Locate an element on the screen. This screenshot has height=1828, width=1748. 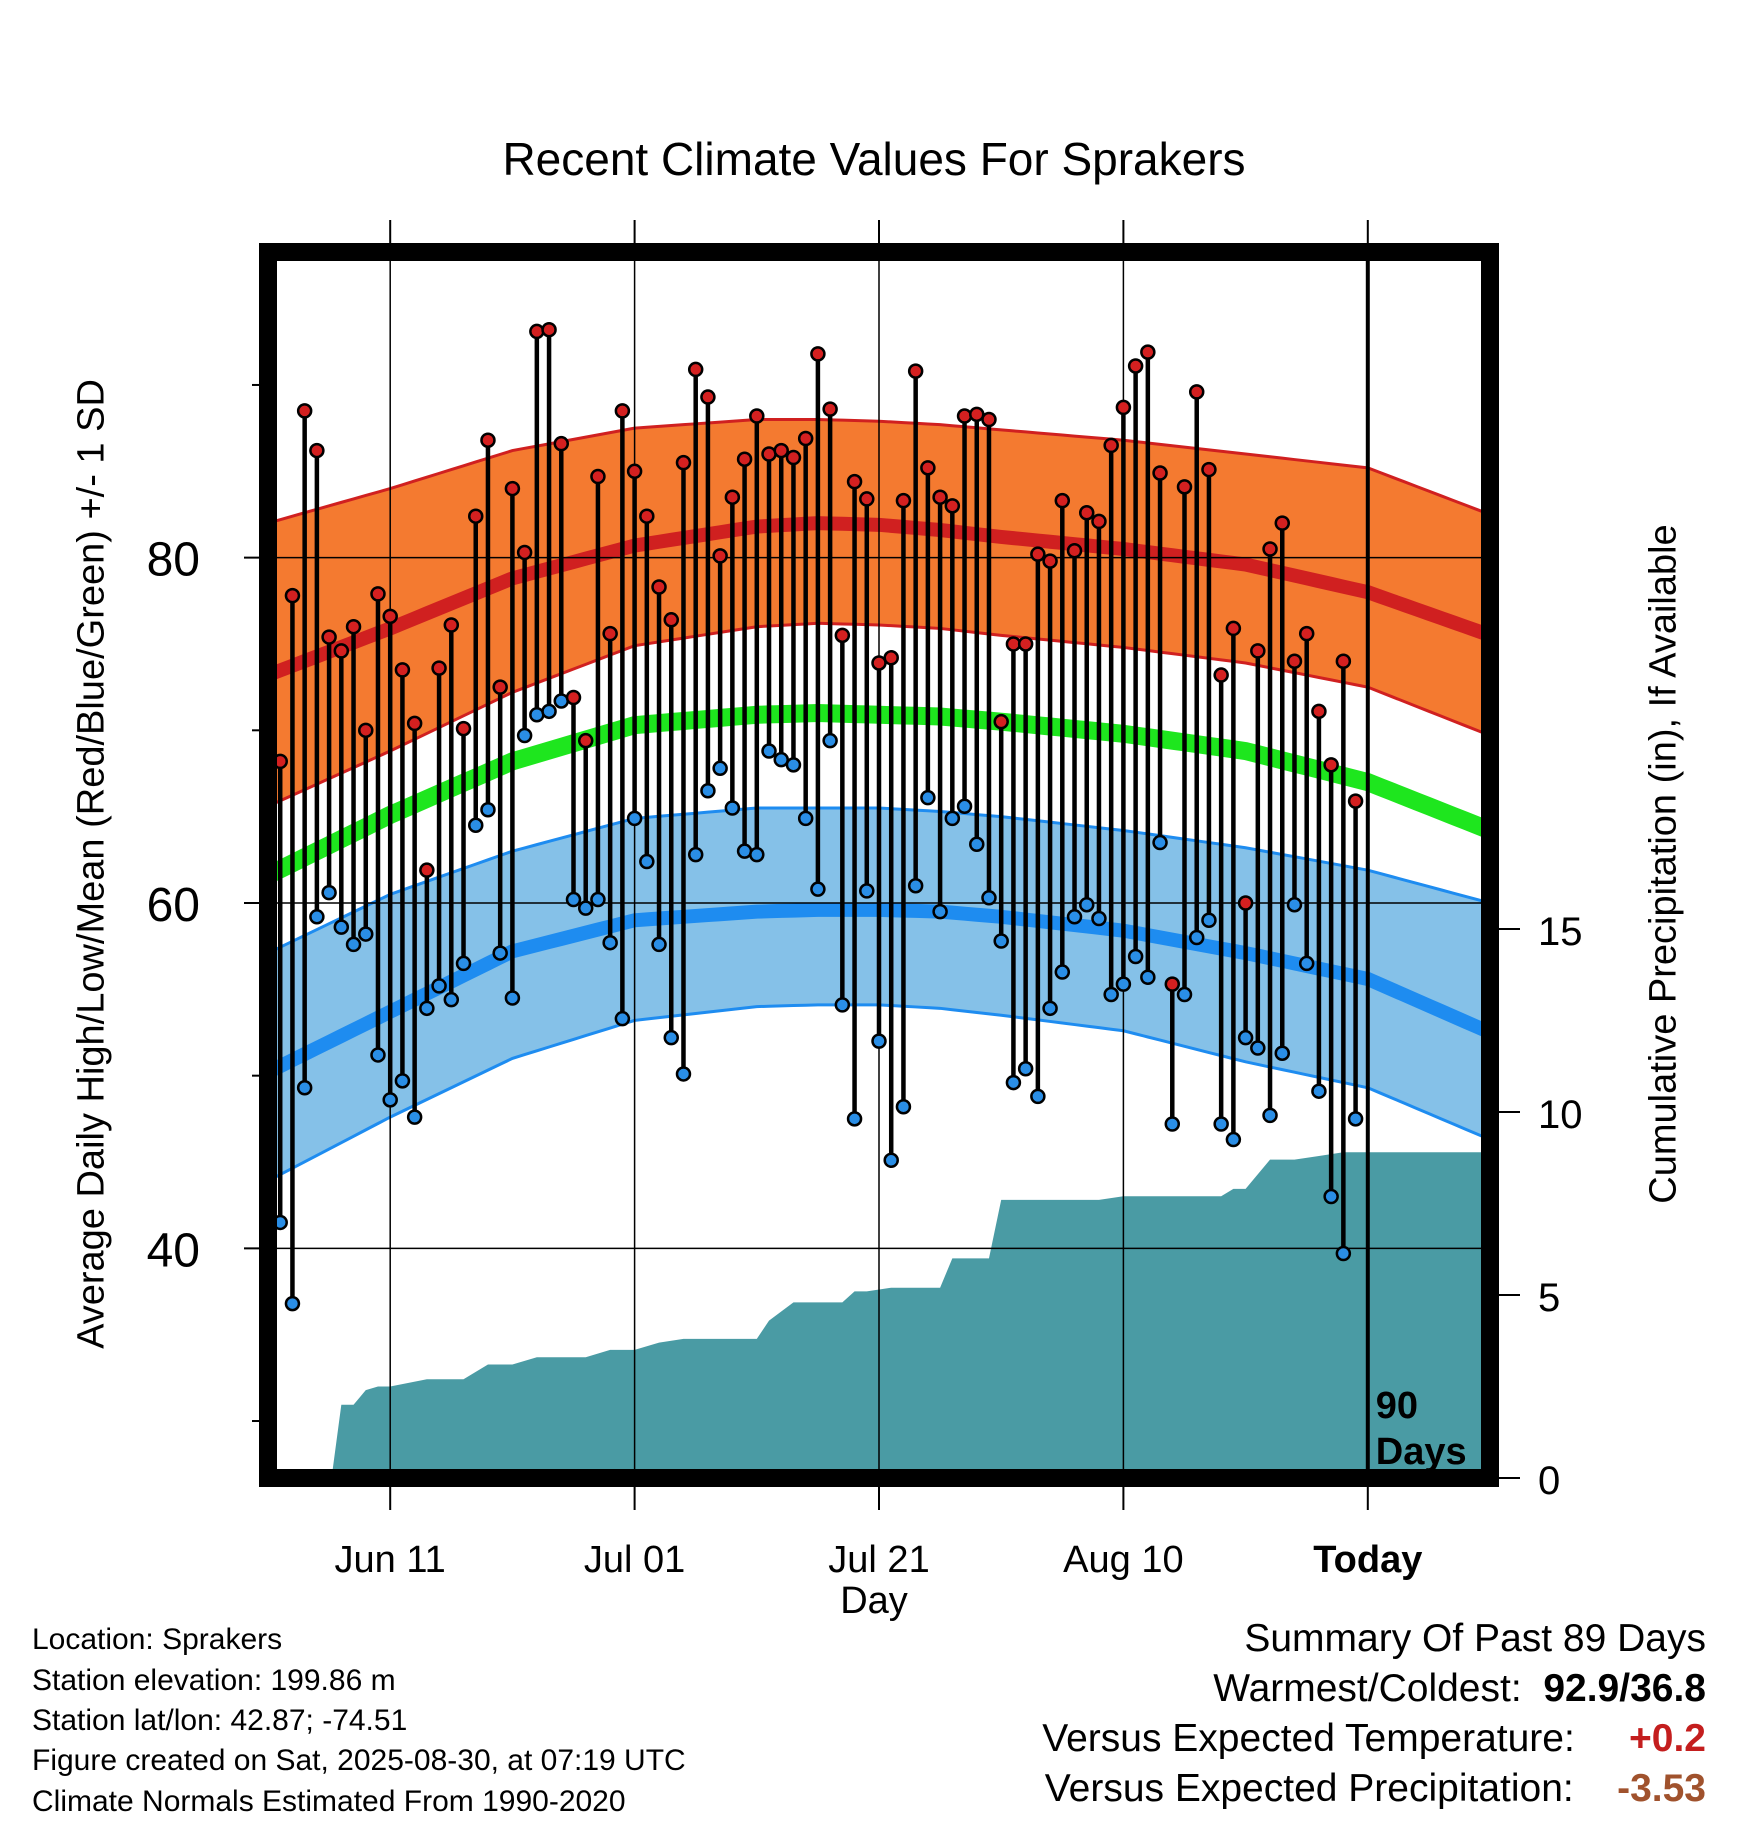
meta-location: Location: Sprakers is located at coordinates (157, 1639).